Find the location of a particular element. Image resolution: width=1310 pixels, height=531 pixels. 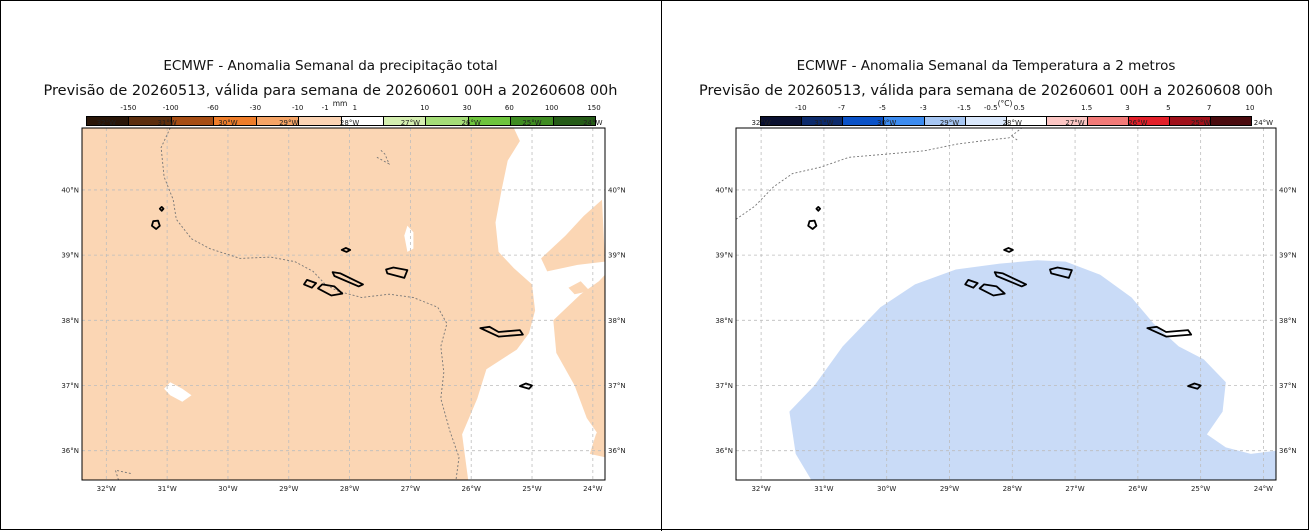

colorbar-tick-label: -100 is located at coordinates (170, 108).